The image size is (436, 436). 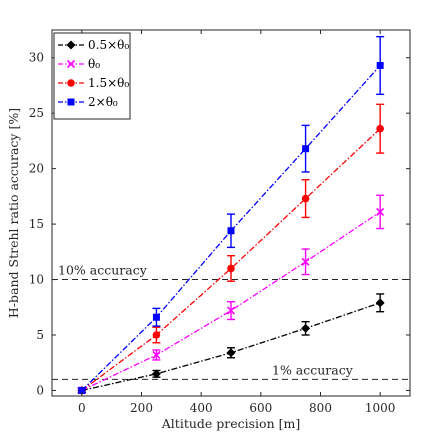 I want to click on legend-label: 2×θ₀, so click(x=103, y=102).